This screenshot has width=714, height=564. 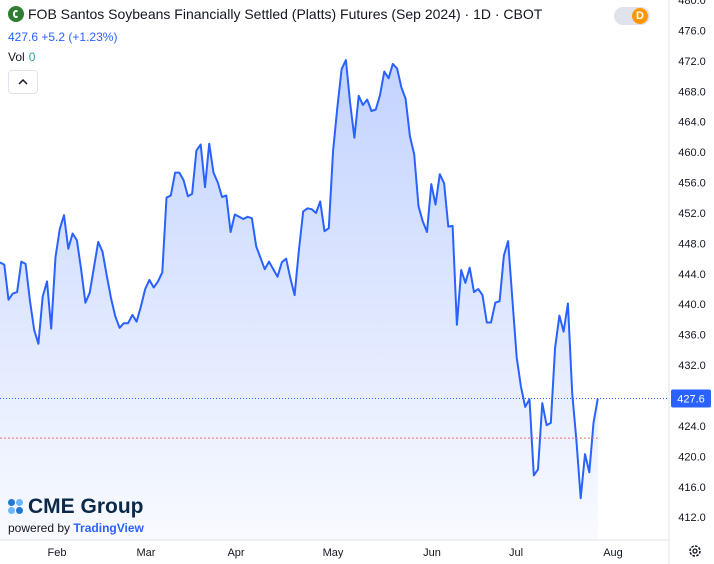 I want to click on symbol-logo-icon, so click(x=16, y=14).